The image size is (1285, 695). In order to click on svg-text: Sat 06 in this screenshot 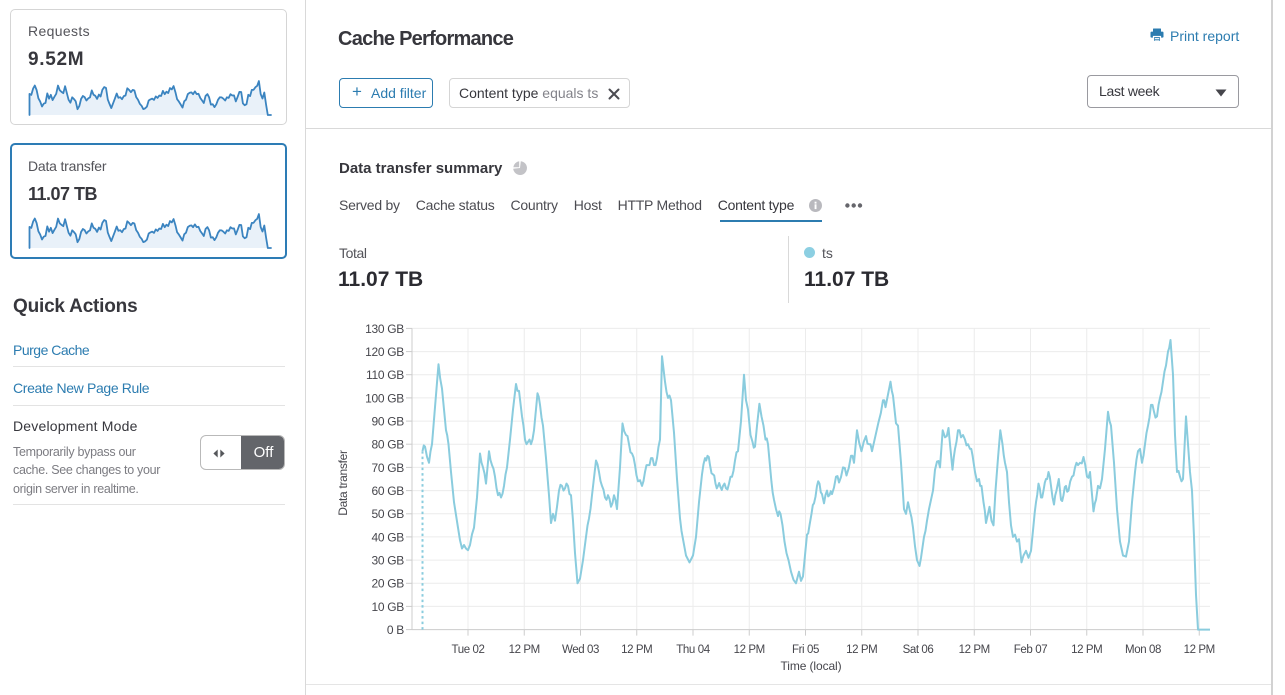, I will do `click(918, 650)`.